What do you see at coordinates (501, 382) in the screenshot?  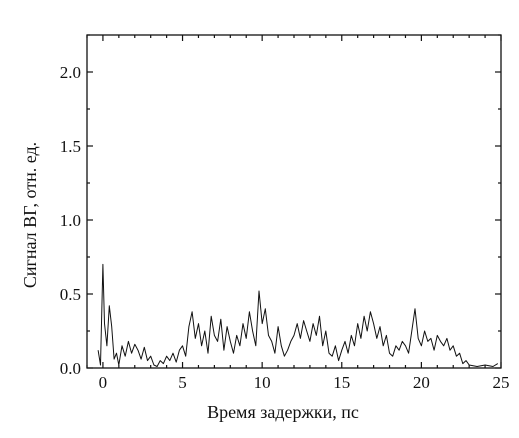 I see `x-tick-label: 25` at bounding box center [501, 382].